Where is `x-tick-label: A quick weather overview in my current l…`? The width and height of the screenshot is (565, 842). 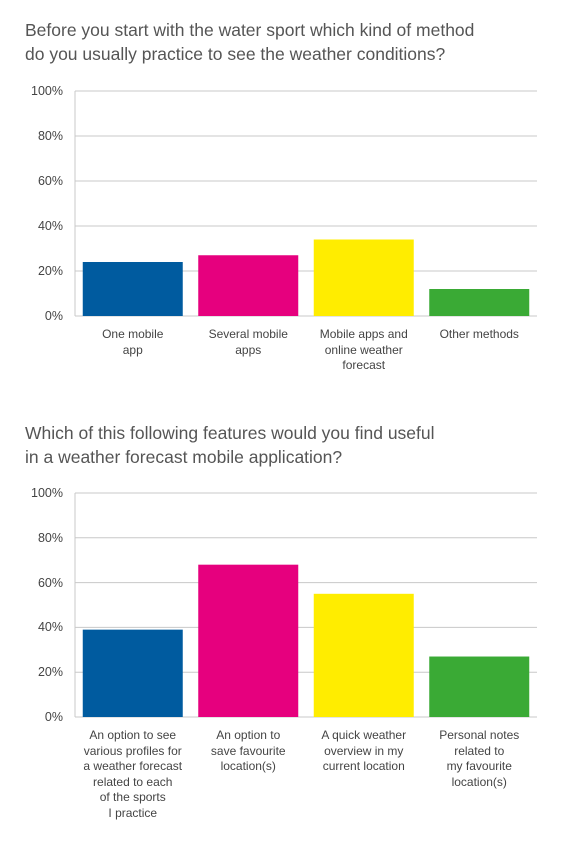
x-tick-label: A quick weather overview in my current l… is located at coordinates (364, 750).